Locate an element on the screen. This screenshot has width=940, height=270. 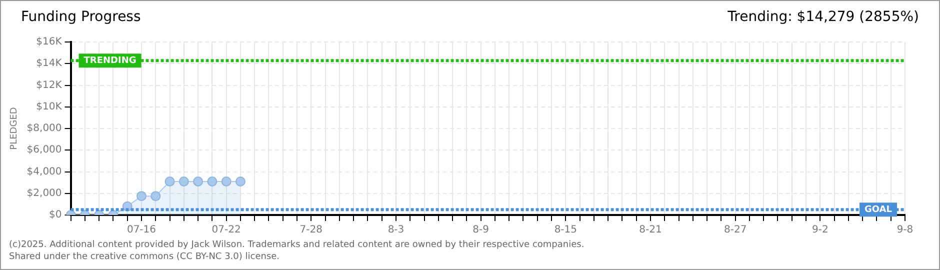
x-tick-label: 8-3 is located at coordinates (396, 230).